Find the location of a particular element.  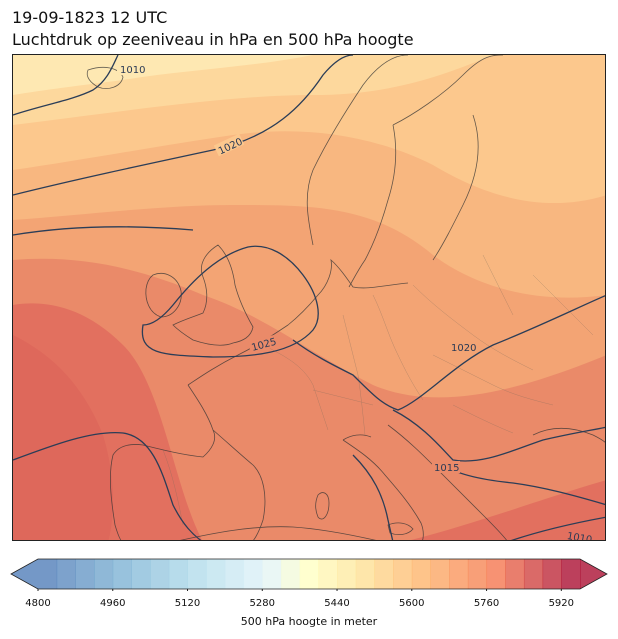

isobar-1015-south is located at coordinates (523, 485).